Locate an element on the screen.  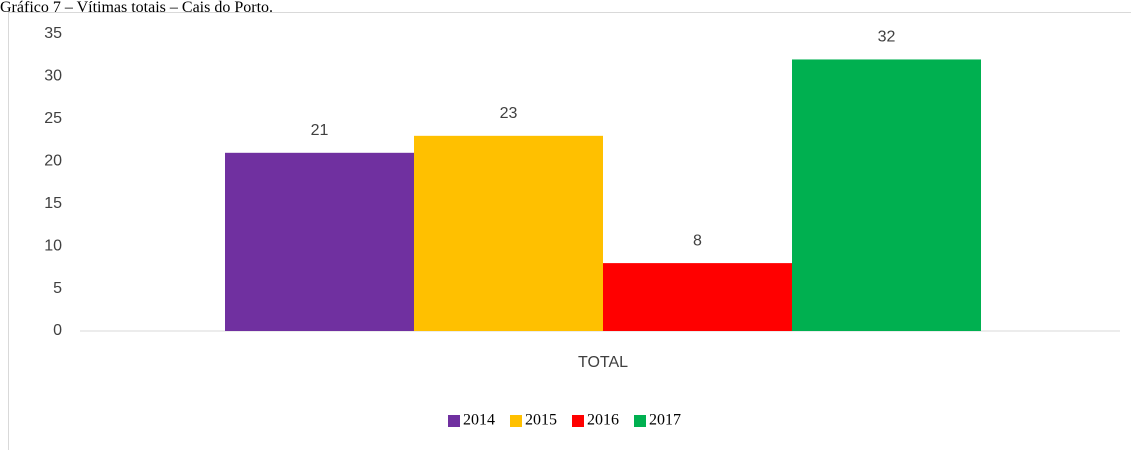
x-tick-label: TOTAL is located at coordinates (603, 362).